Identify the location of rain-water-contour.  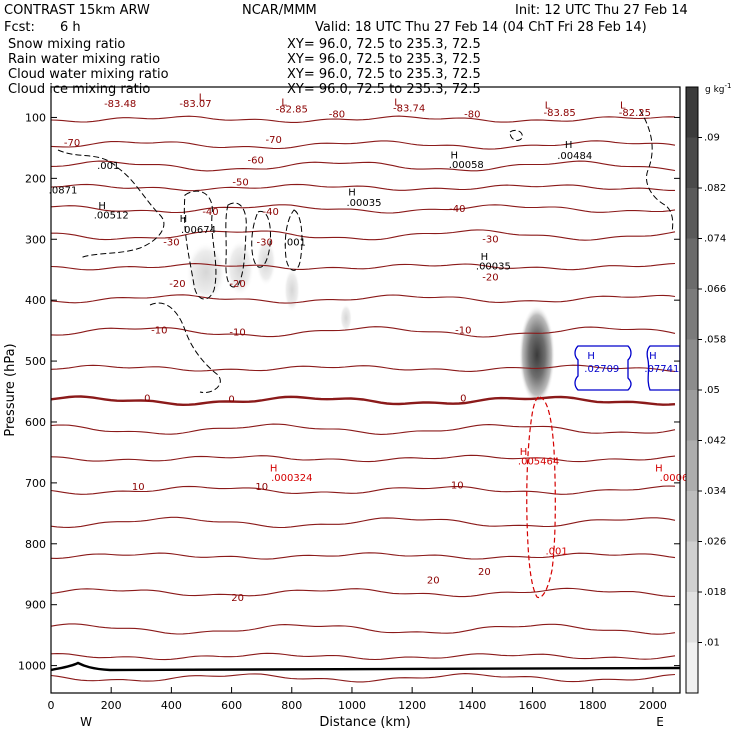
(541, 497).